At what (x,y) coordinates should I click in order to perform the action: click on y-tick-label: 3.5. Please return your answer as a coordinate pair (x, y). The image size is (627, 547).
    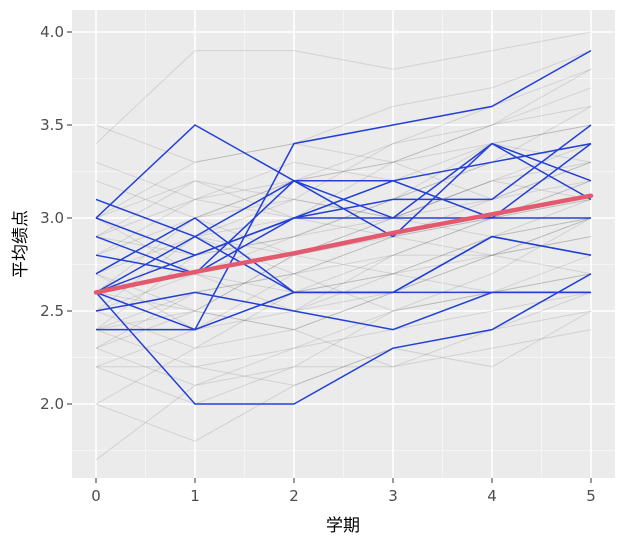
    Looking at the image, I should click on (52, 125).